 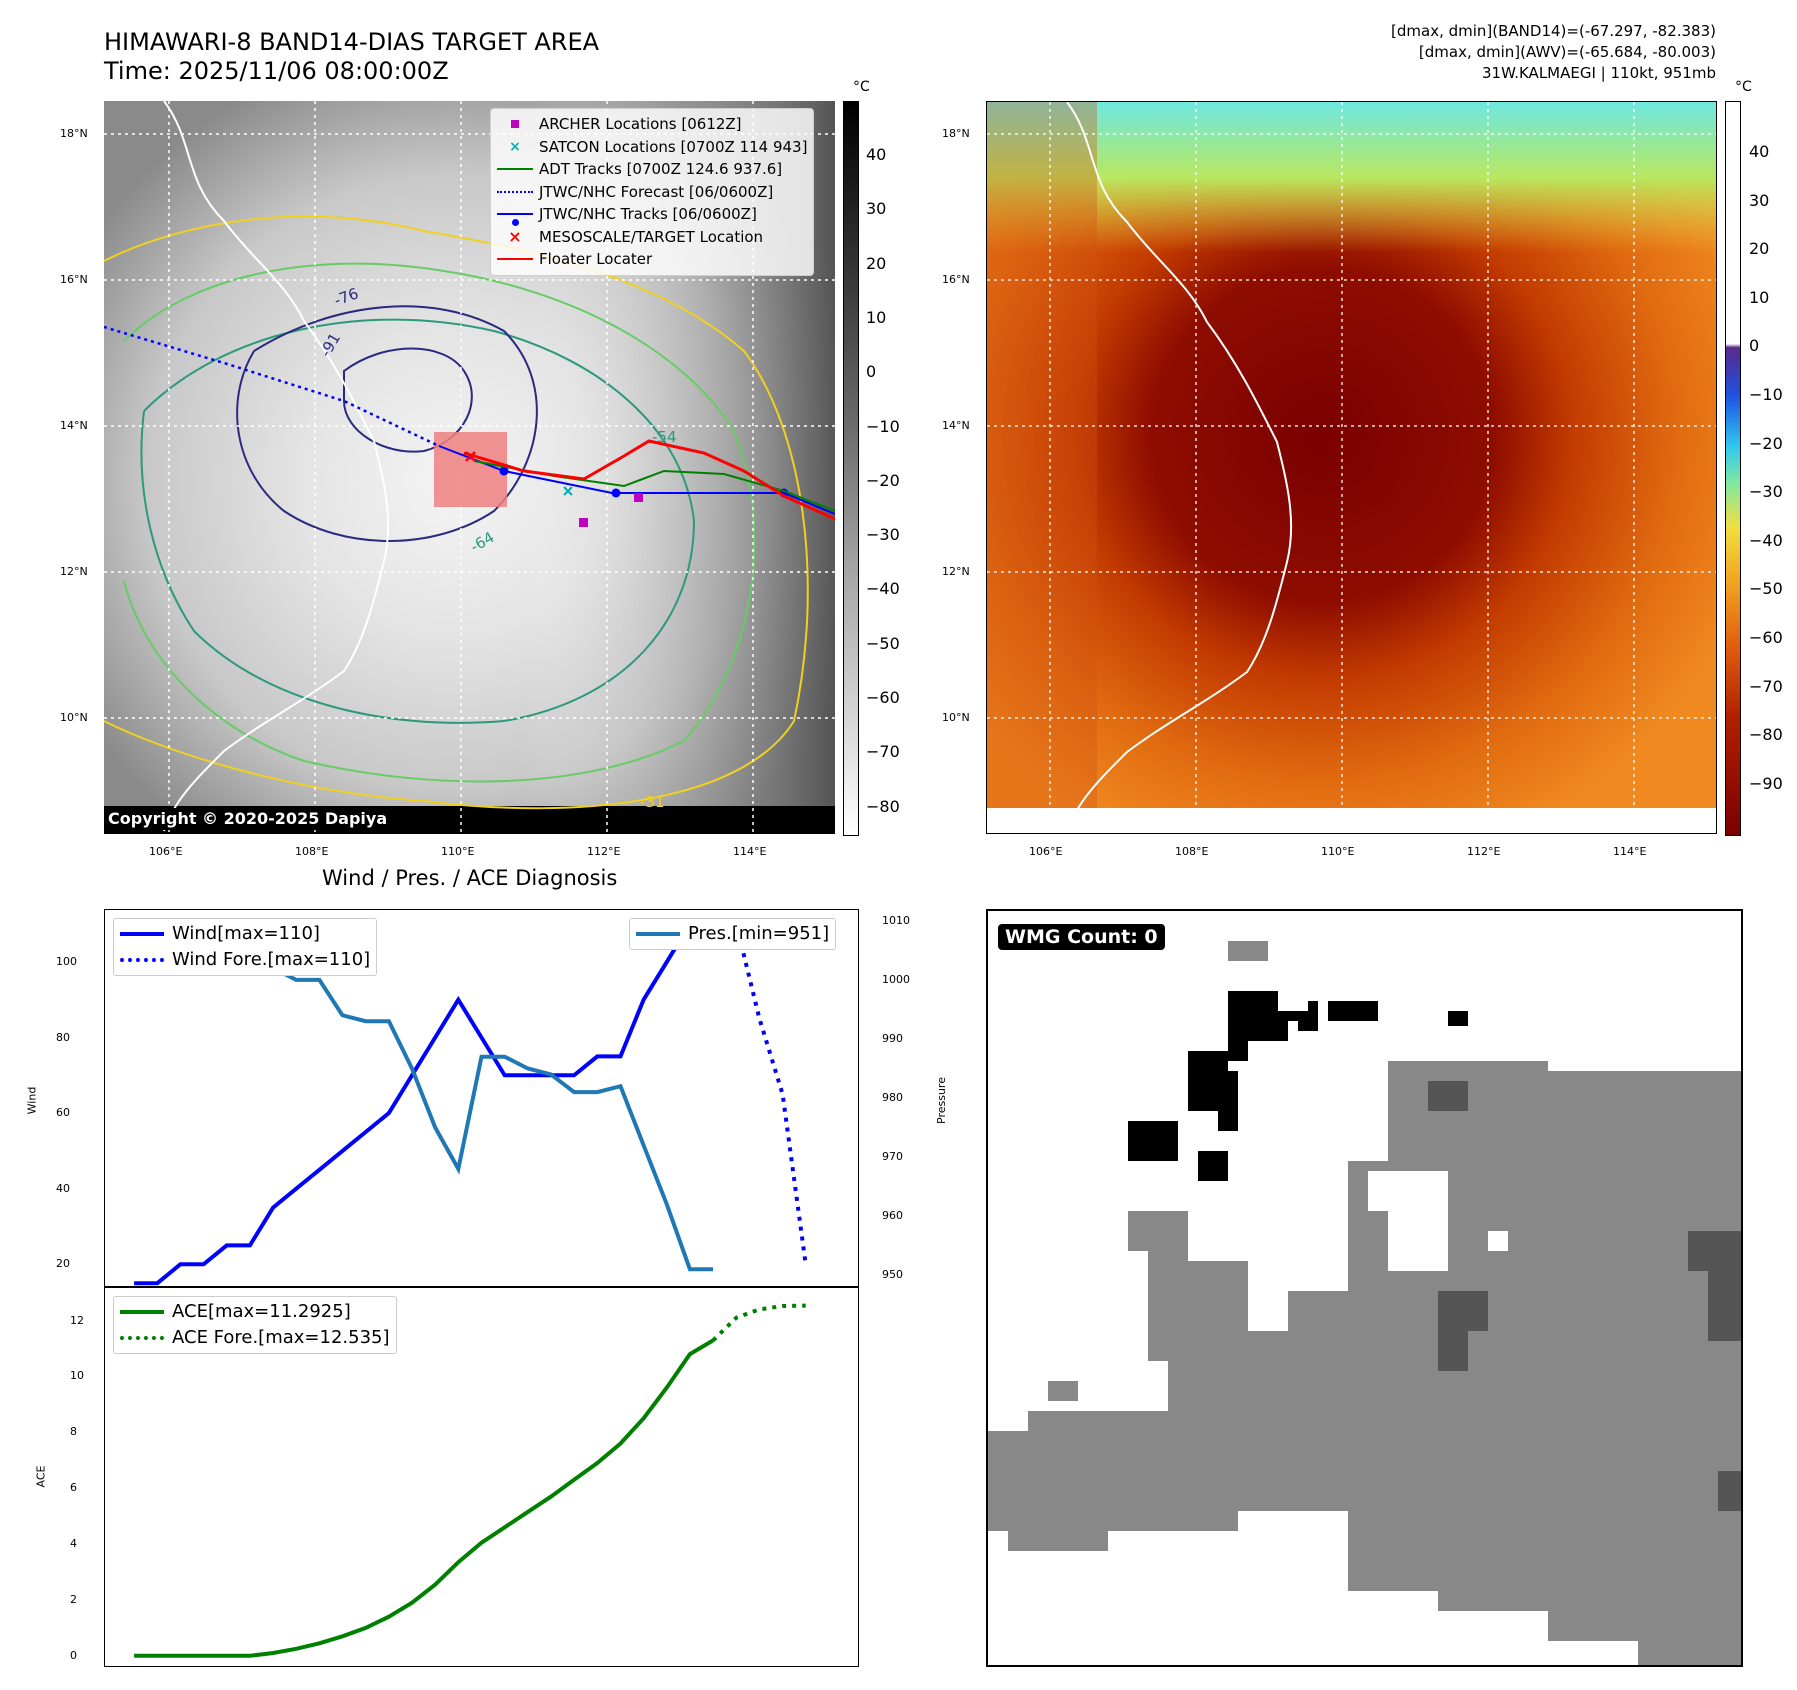 I want to click on awv-colorbar-tick: 30, so click(x=1759, y=200).